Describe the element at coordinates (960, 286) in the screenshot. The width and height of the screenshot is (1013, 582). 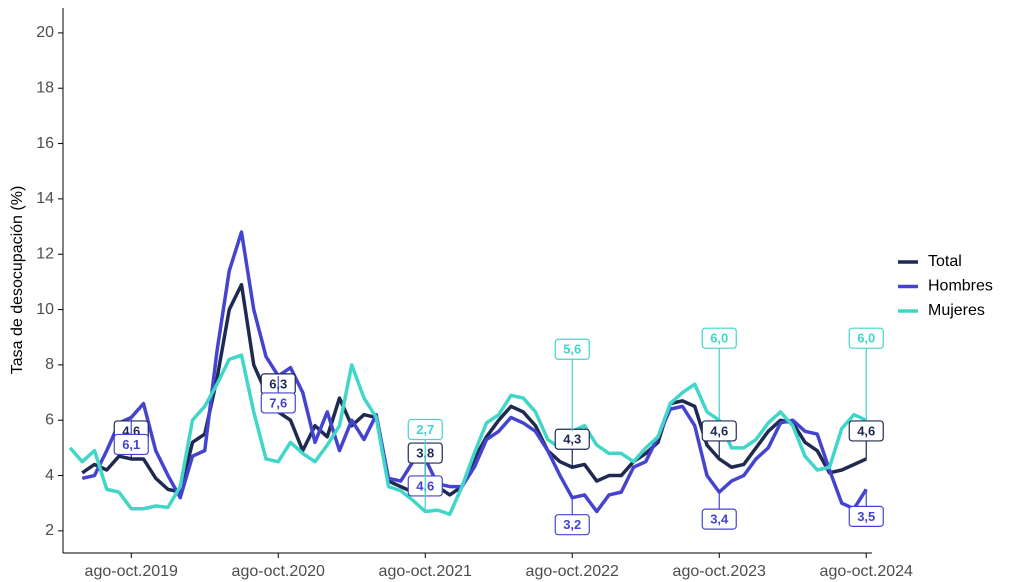
I see `legend-label: Hombres` at that location.